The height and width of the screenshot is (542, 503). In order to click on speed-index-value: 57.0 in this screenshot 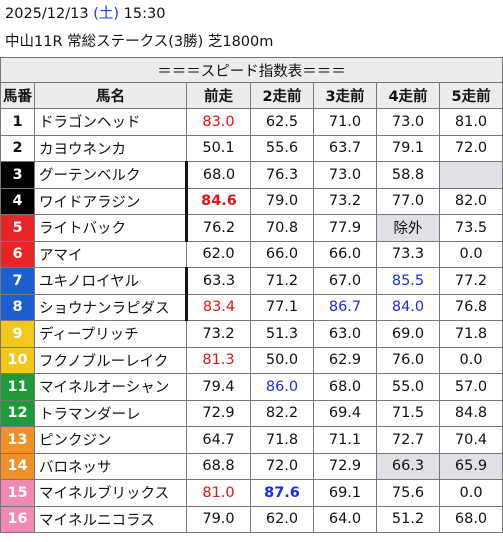, I will do `click(470, 387)`.